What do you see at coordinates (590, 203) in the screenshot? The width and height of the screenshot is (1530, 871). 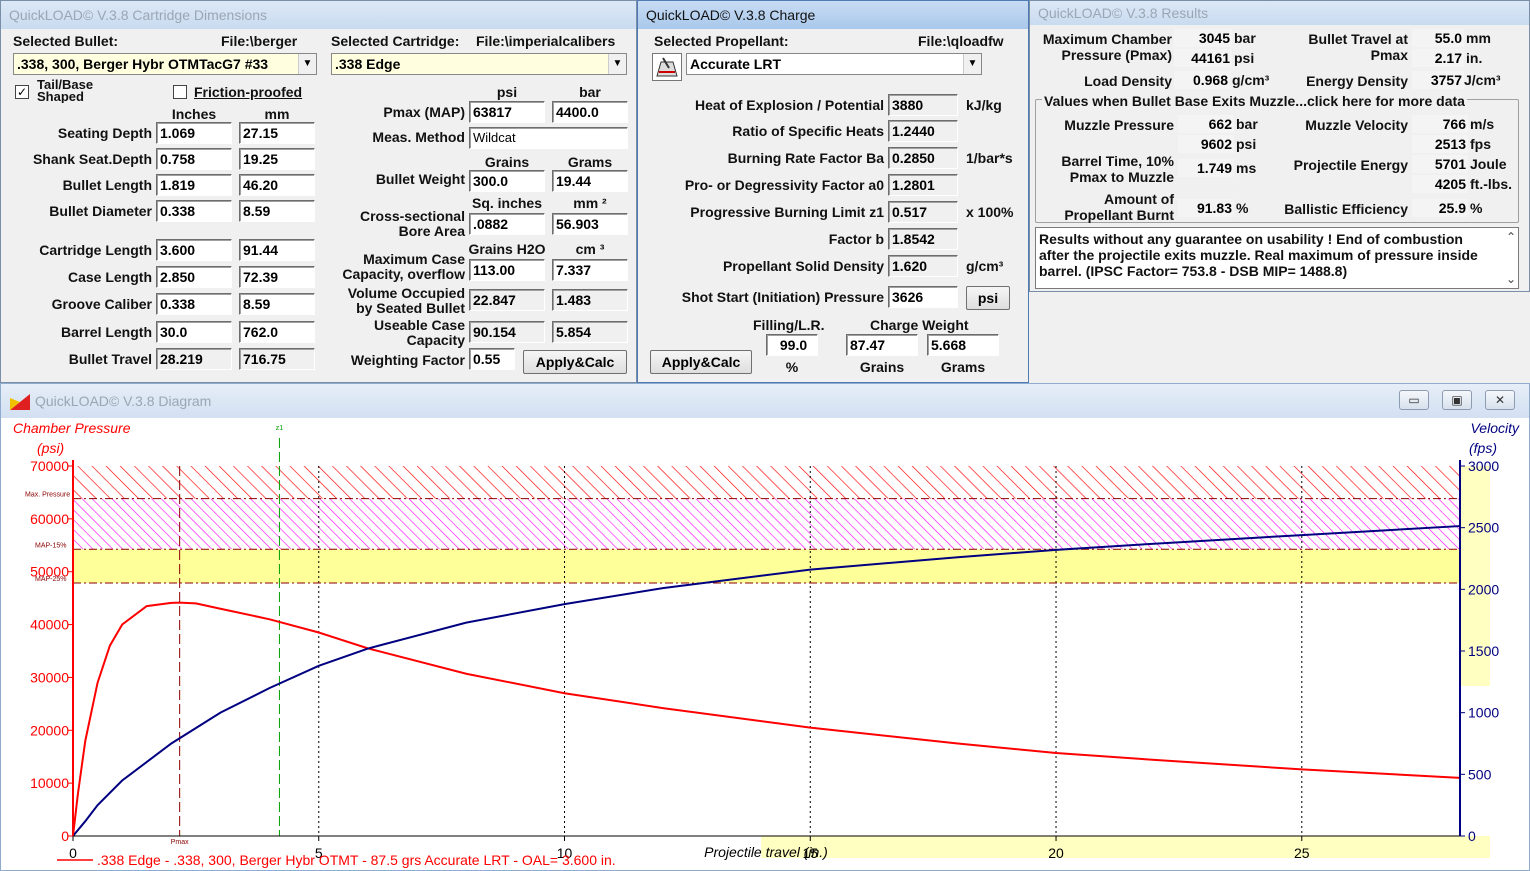 I see `mm2-header: mm ²` at bounding box center [590, 203].